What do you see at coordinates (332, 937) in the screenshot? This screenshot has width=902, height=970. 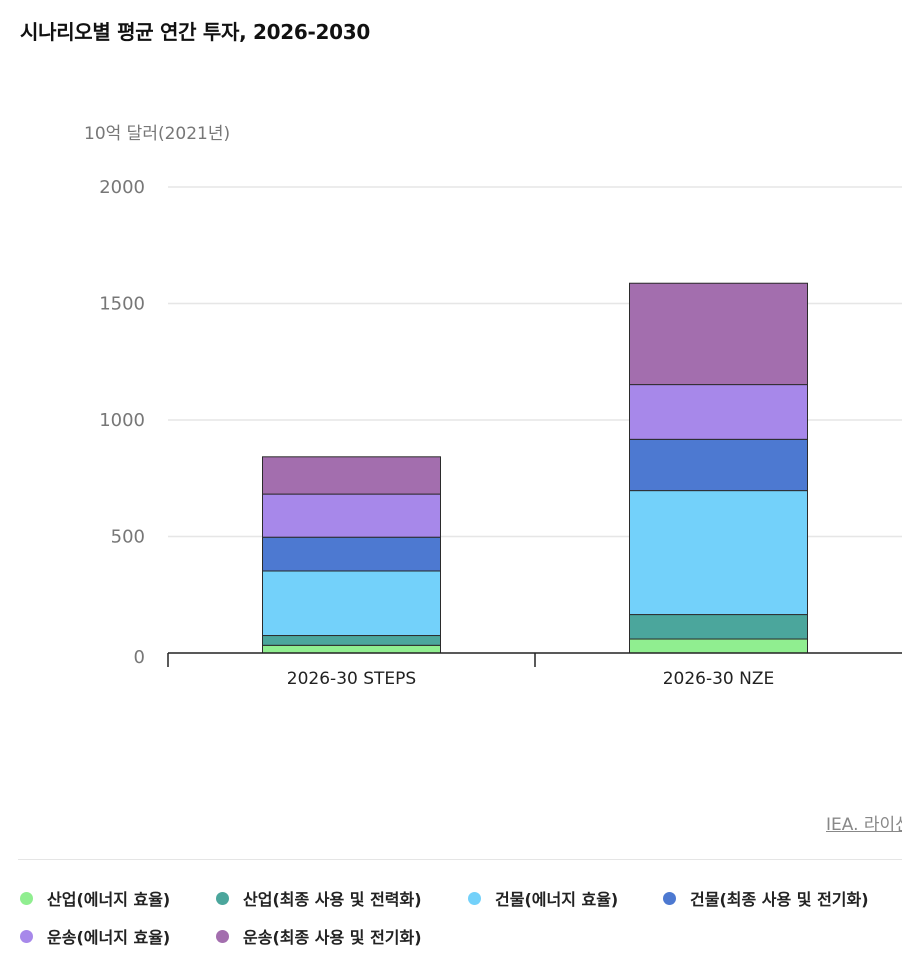 I see `legend-label: 운송(최종 사용 및 전기화)` at bounding box center [332, 937].